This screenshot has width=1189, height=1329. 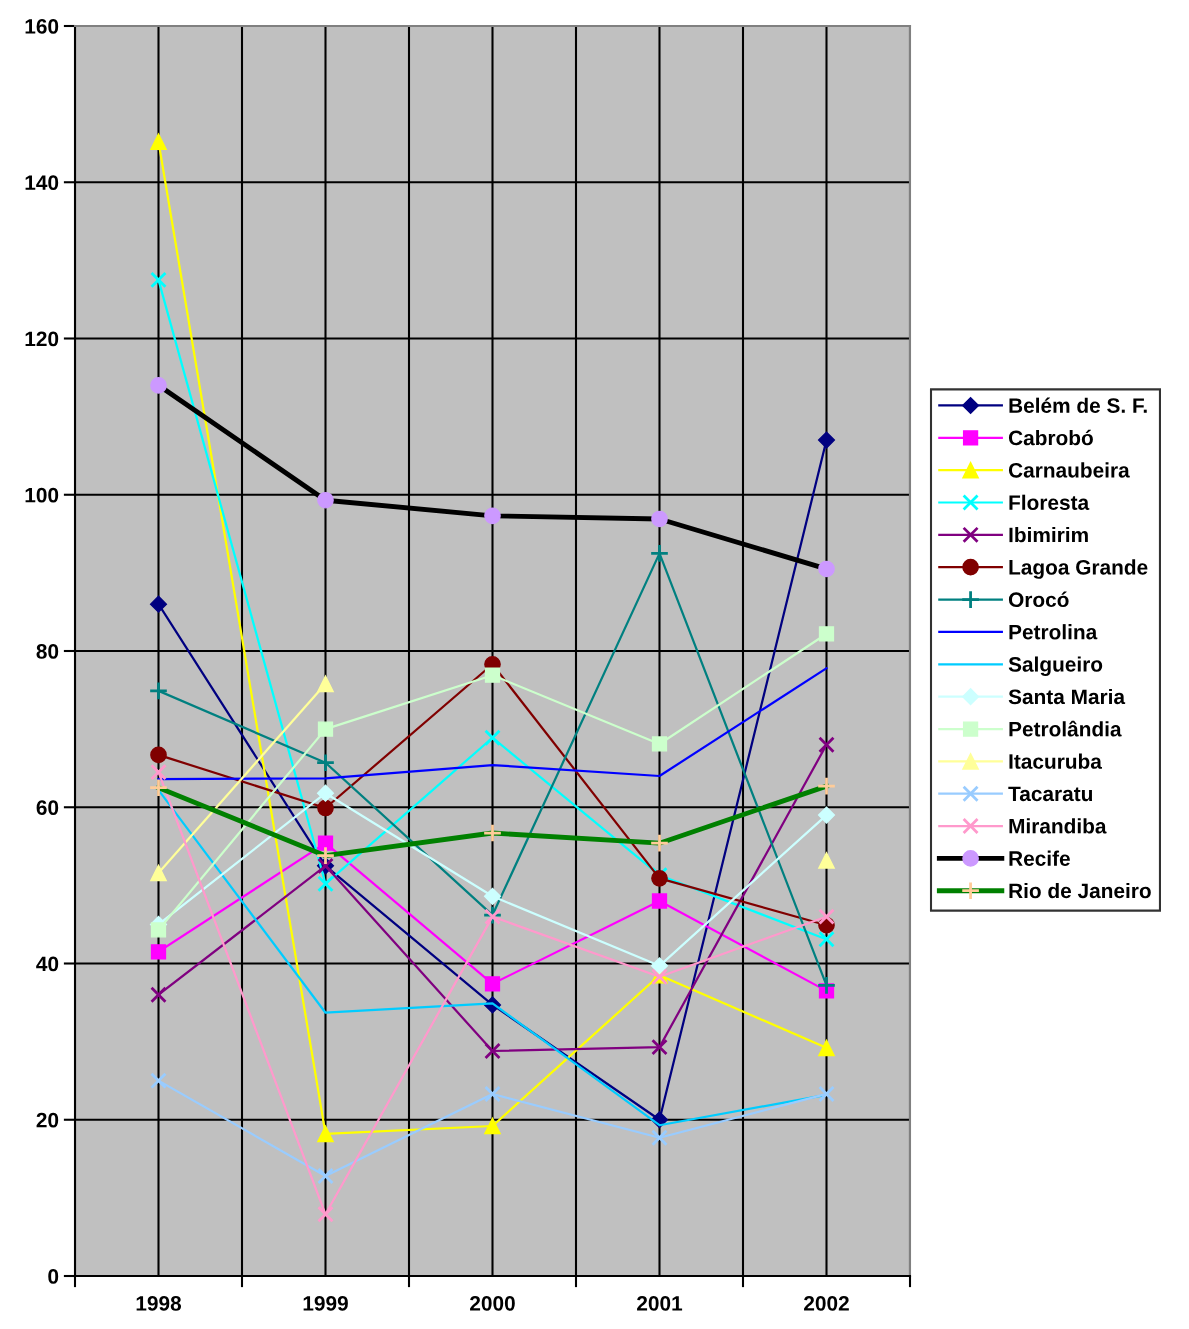 What do you see at coordinates (1065, 728) in the screenshot?
I see `legend-label: Petrolândia` at bounding box center [1065, 728].